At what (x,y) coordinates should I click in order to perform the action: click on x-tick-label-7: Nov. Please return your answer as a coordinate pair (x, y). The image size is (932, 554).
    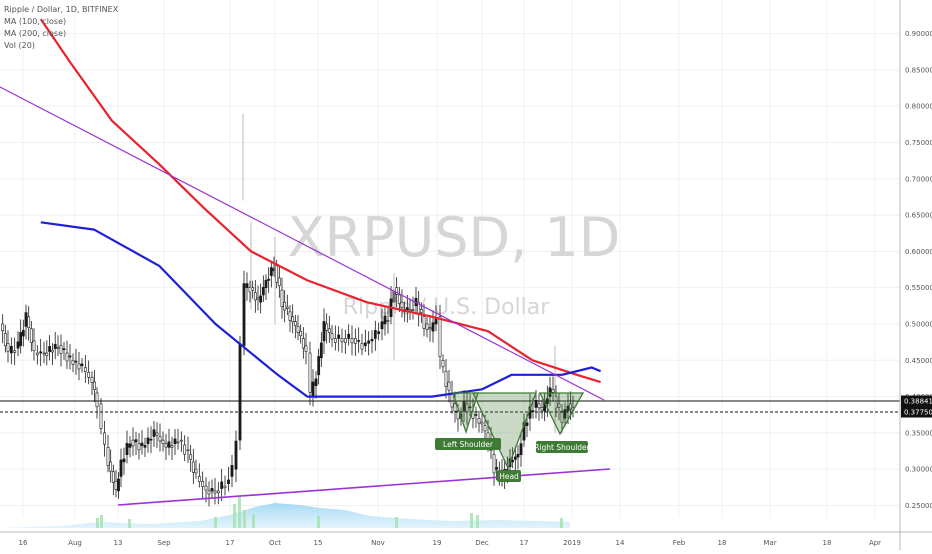
    Looking at the image, I should click on (378, 543).